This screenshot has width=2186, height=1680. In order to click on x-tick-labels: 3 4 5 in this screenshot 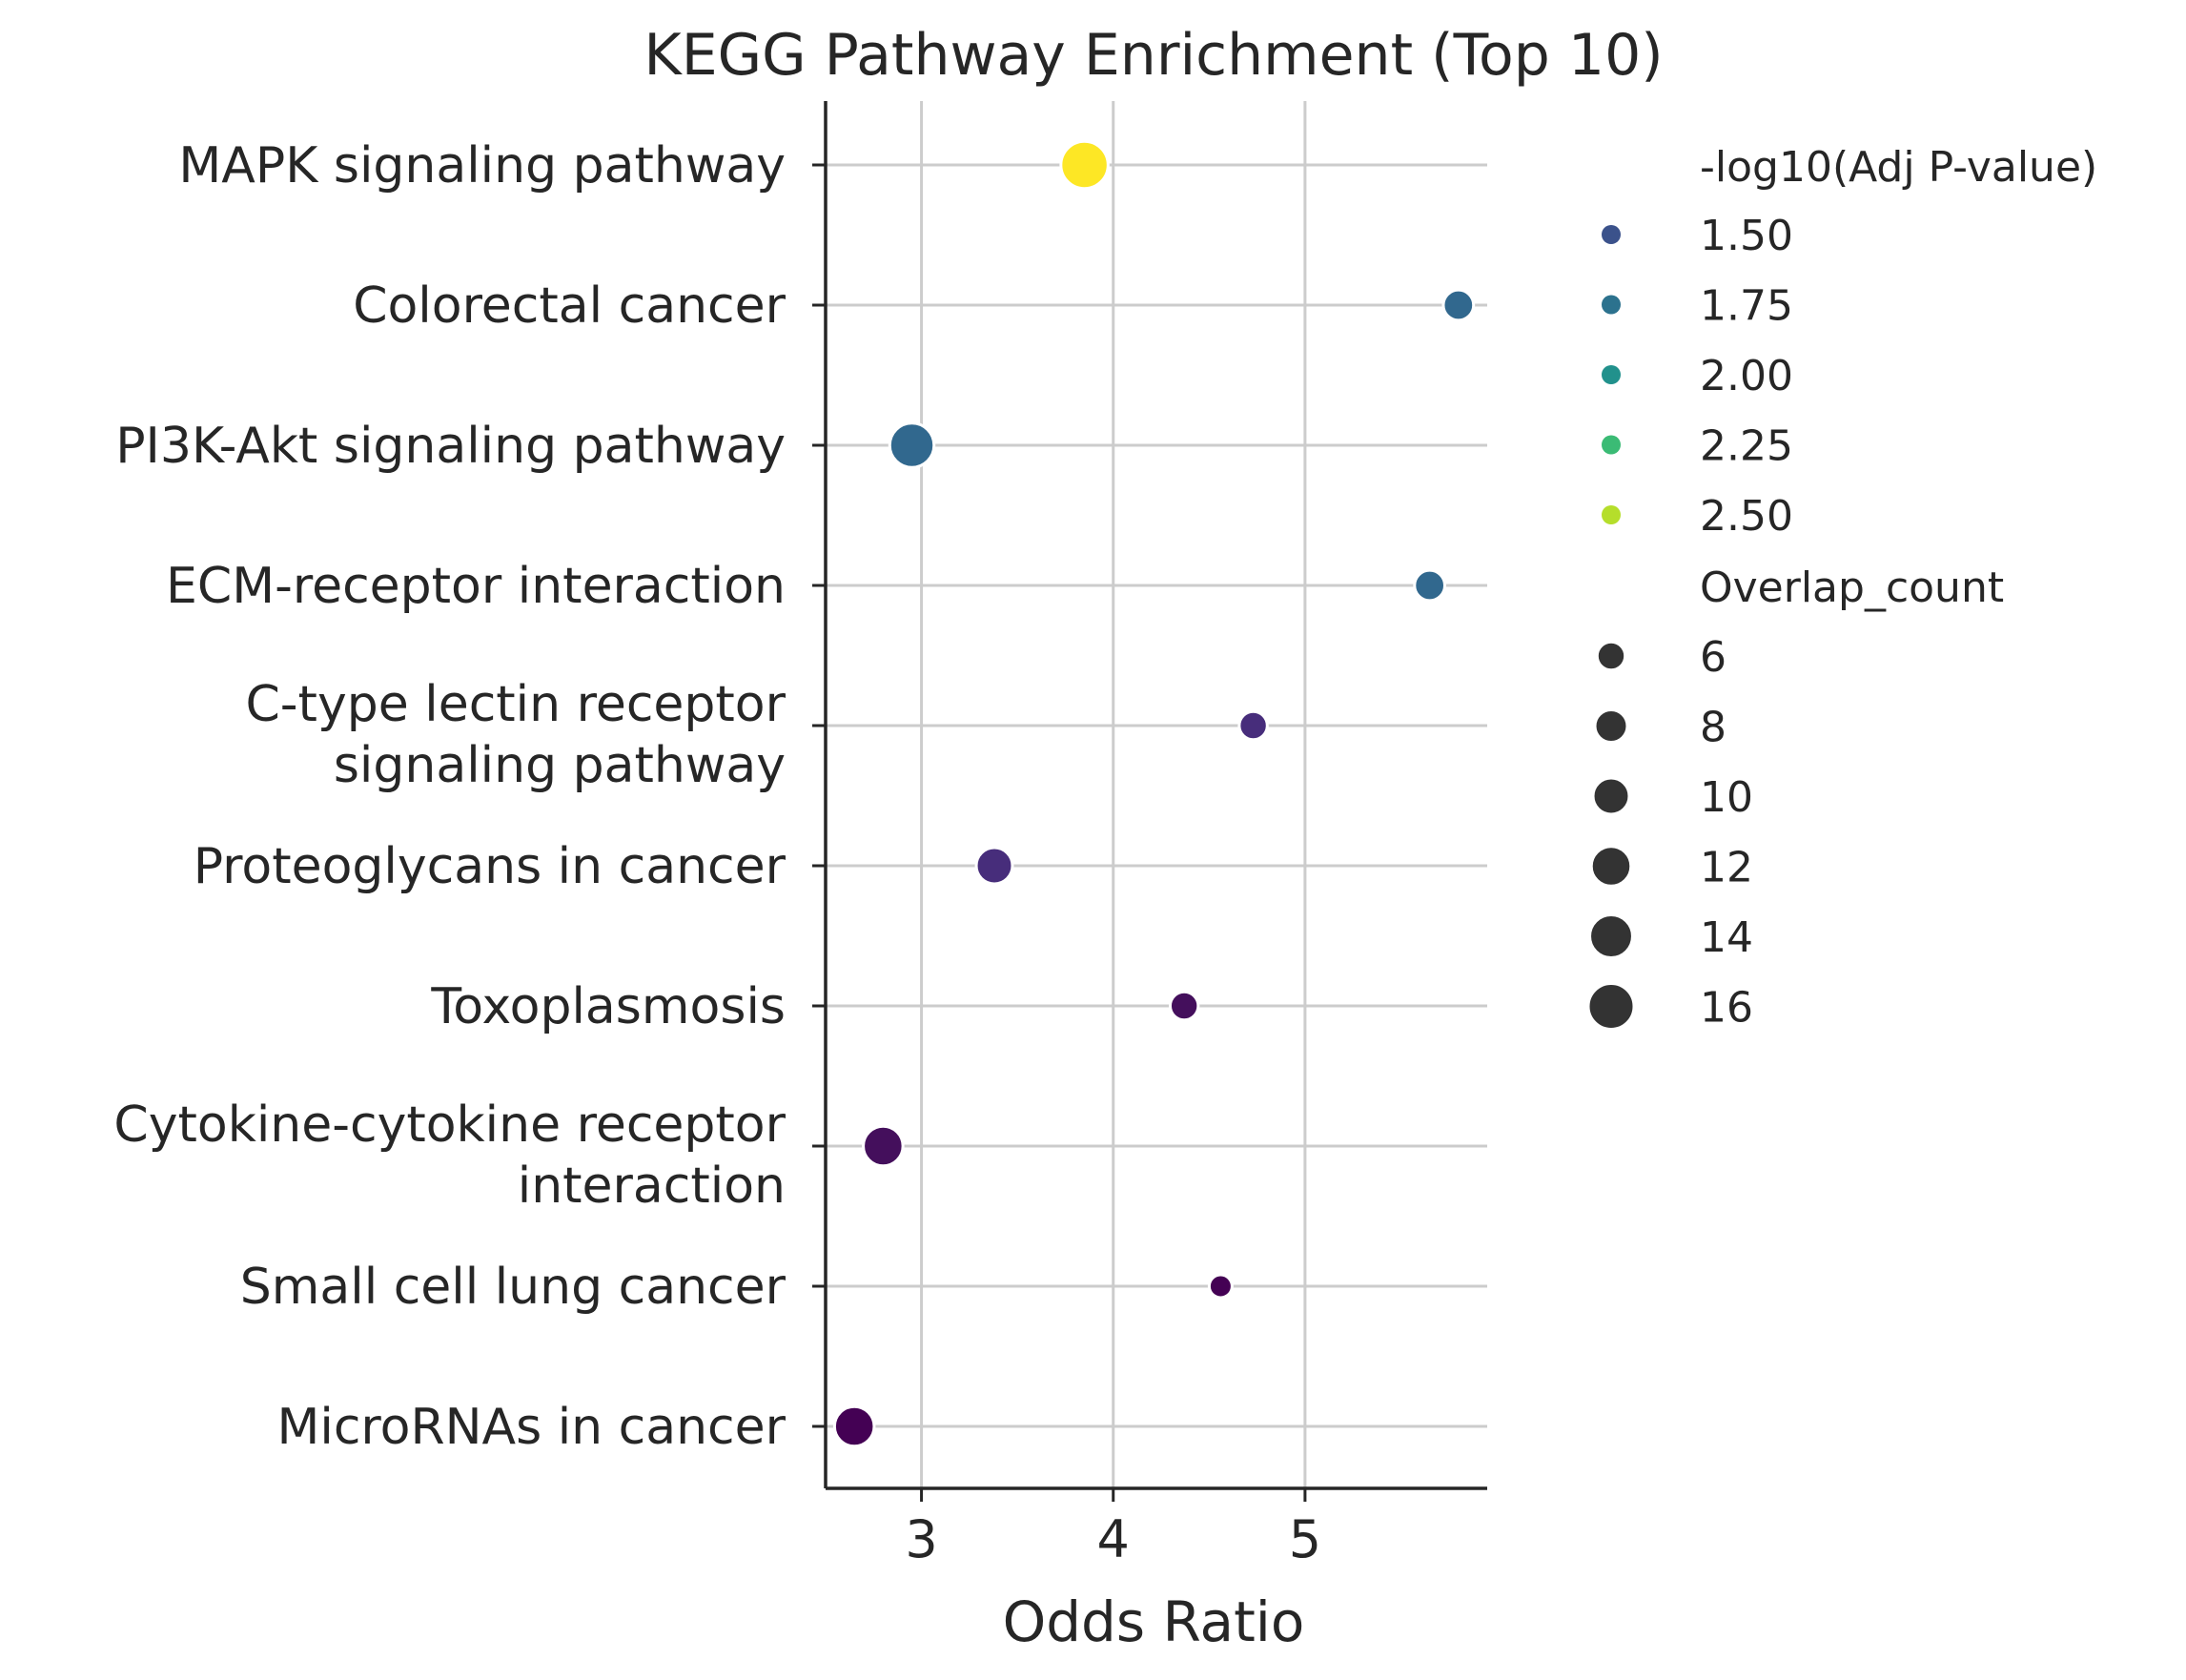, I will do `click(1113, 1539)`.